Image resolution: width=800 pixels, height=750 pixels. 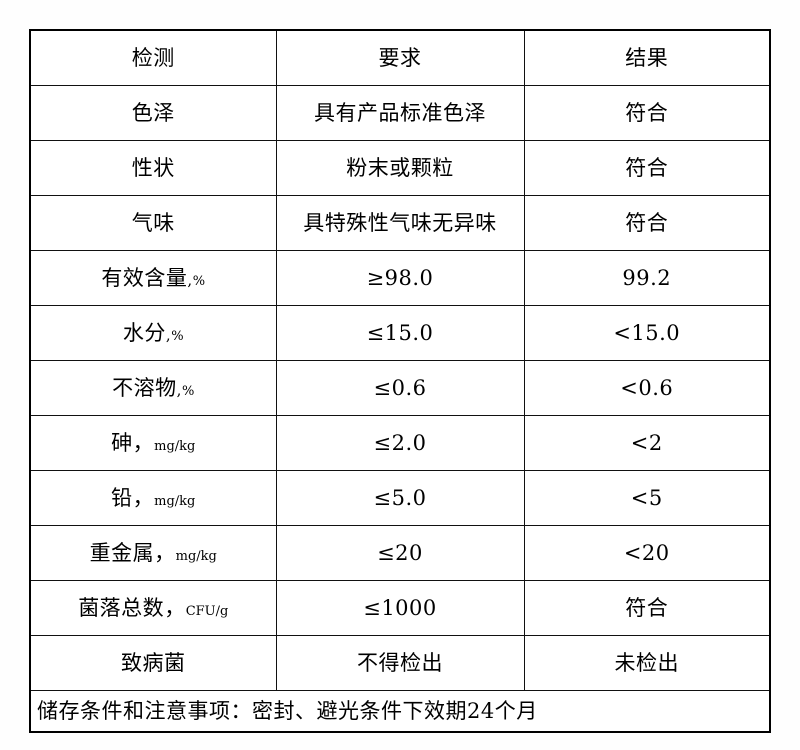 I want to click on column-header-requirement: 要求, so click(x=400, y=57).